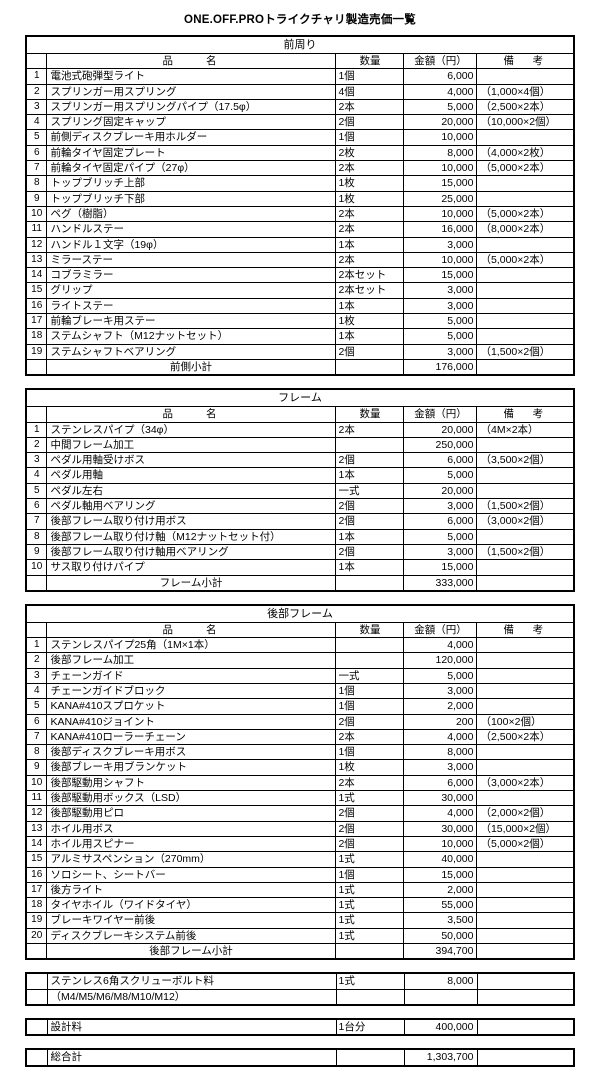 The image size is (600, 1079). I want to click on row-item-name: チェーンガイドブロック, so click(191, 691).